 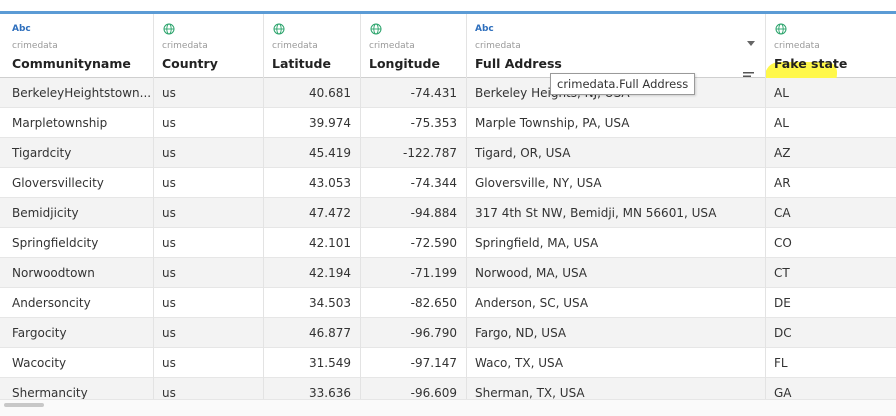 I want to click on column-header-fake-state: crimedata Fake state, so click(x=831, y=46).